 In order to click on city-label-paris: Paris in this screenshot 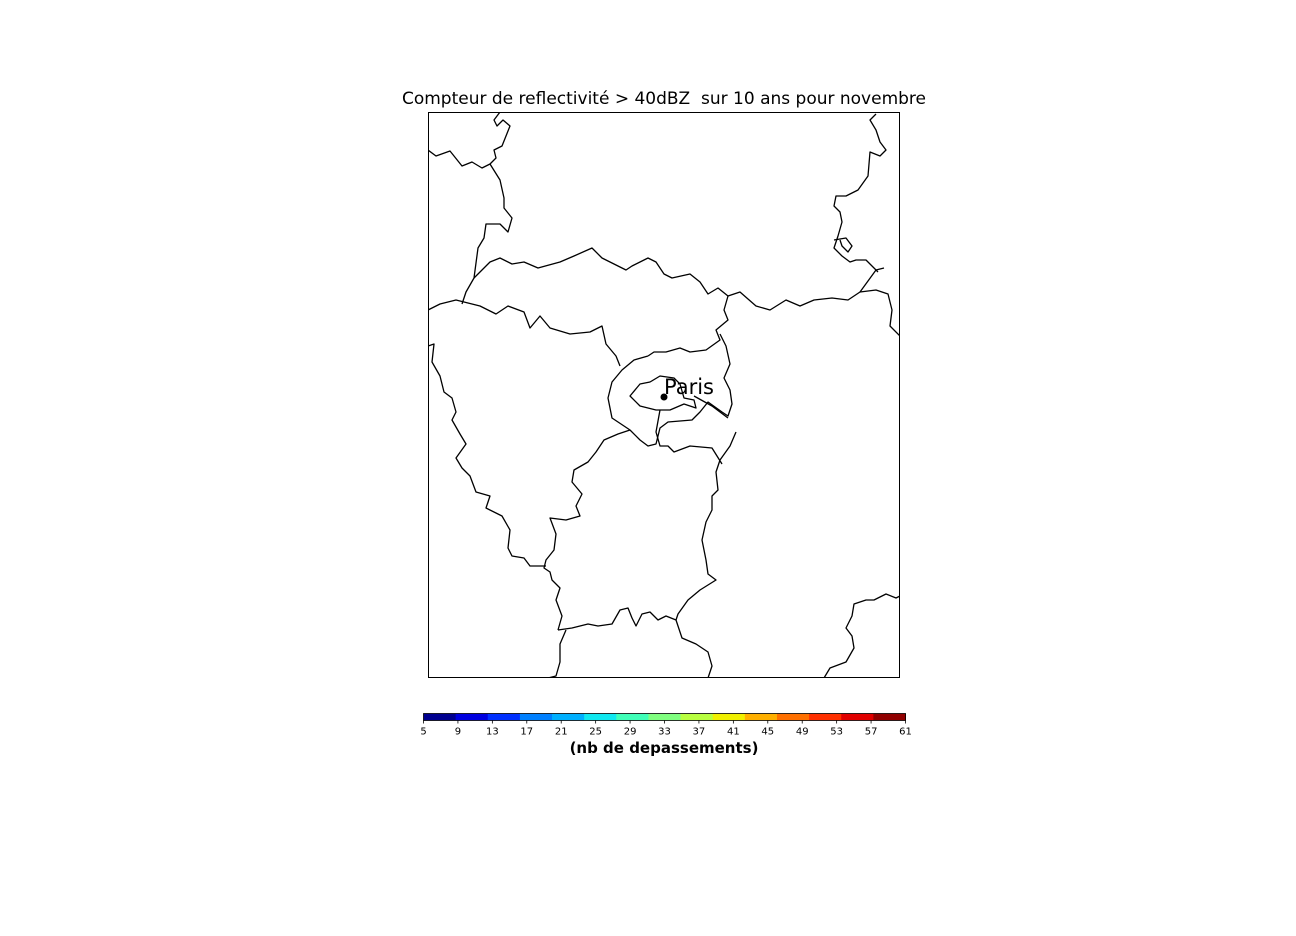, I will do `click(689, 387)`.